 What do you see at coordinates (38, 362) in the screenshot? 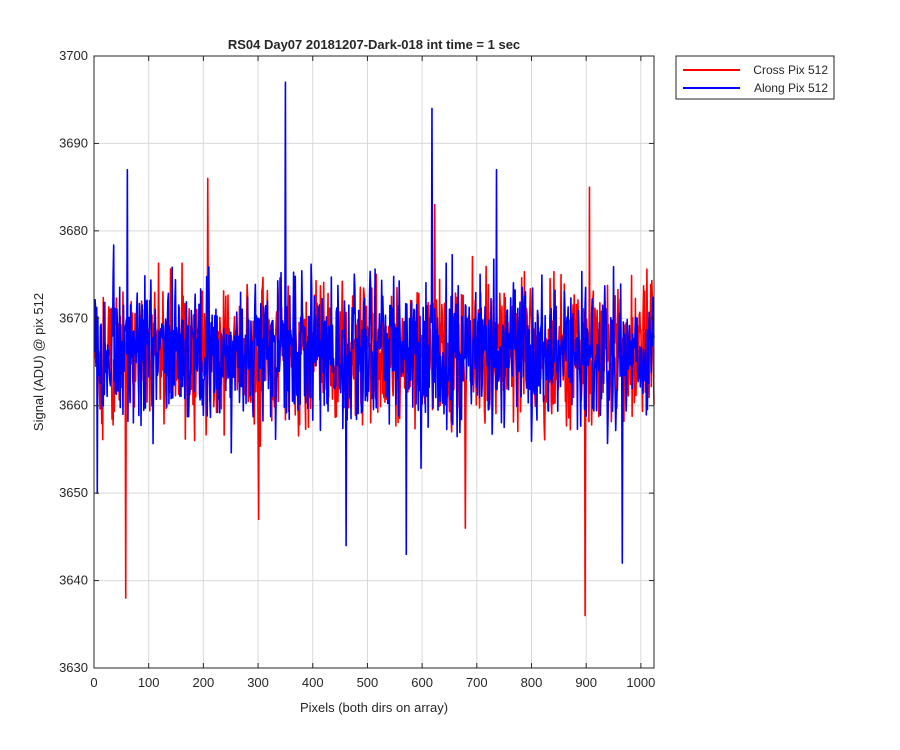
I see `y-axis-label: Signal (ADU) @ pix 512` at bounding box center [38, 362].